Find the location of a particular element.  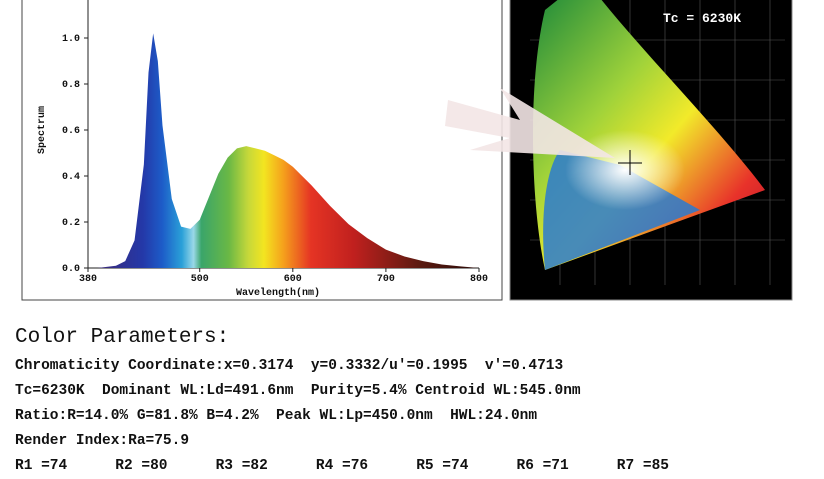

y-tick-label: 0.2 is located at coordinates (71, 223).